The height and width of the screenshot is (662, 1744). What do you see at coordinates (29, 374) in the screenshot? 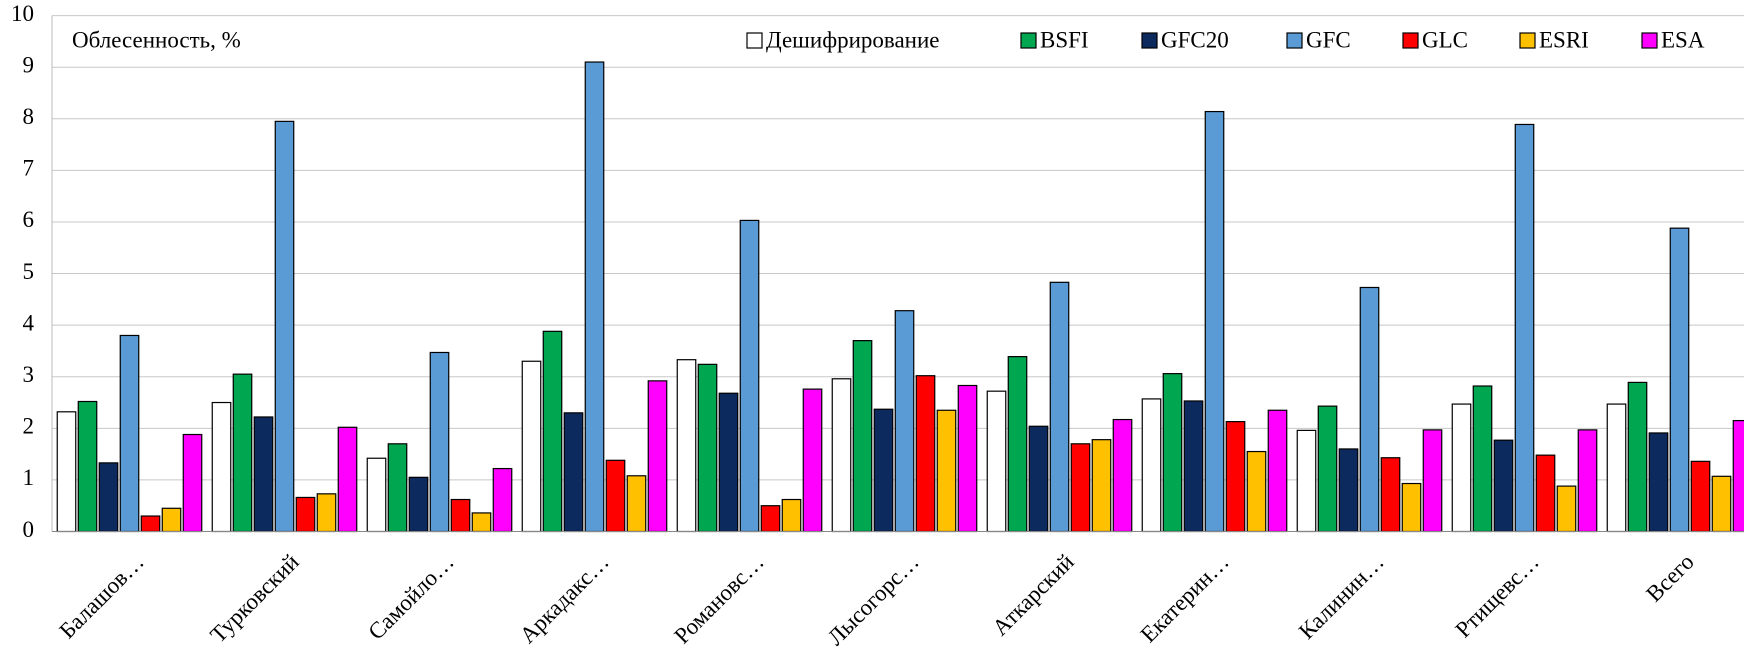
I see `y-tick-label: 3` at bounding box center [29, 374].